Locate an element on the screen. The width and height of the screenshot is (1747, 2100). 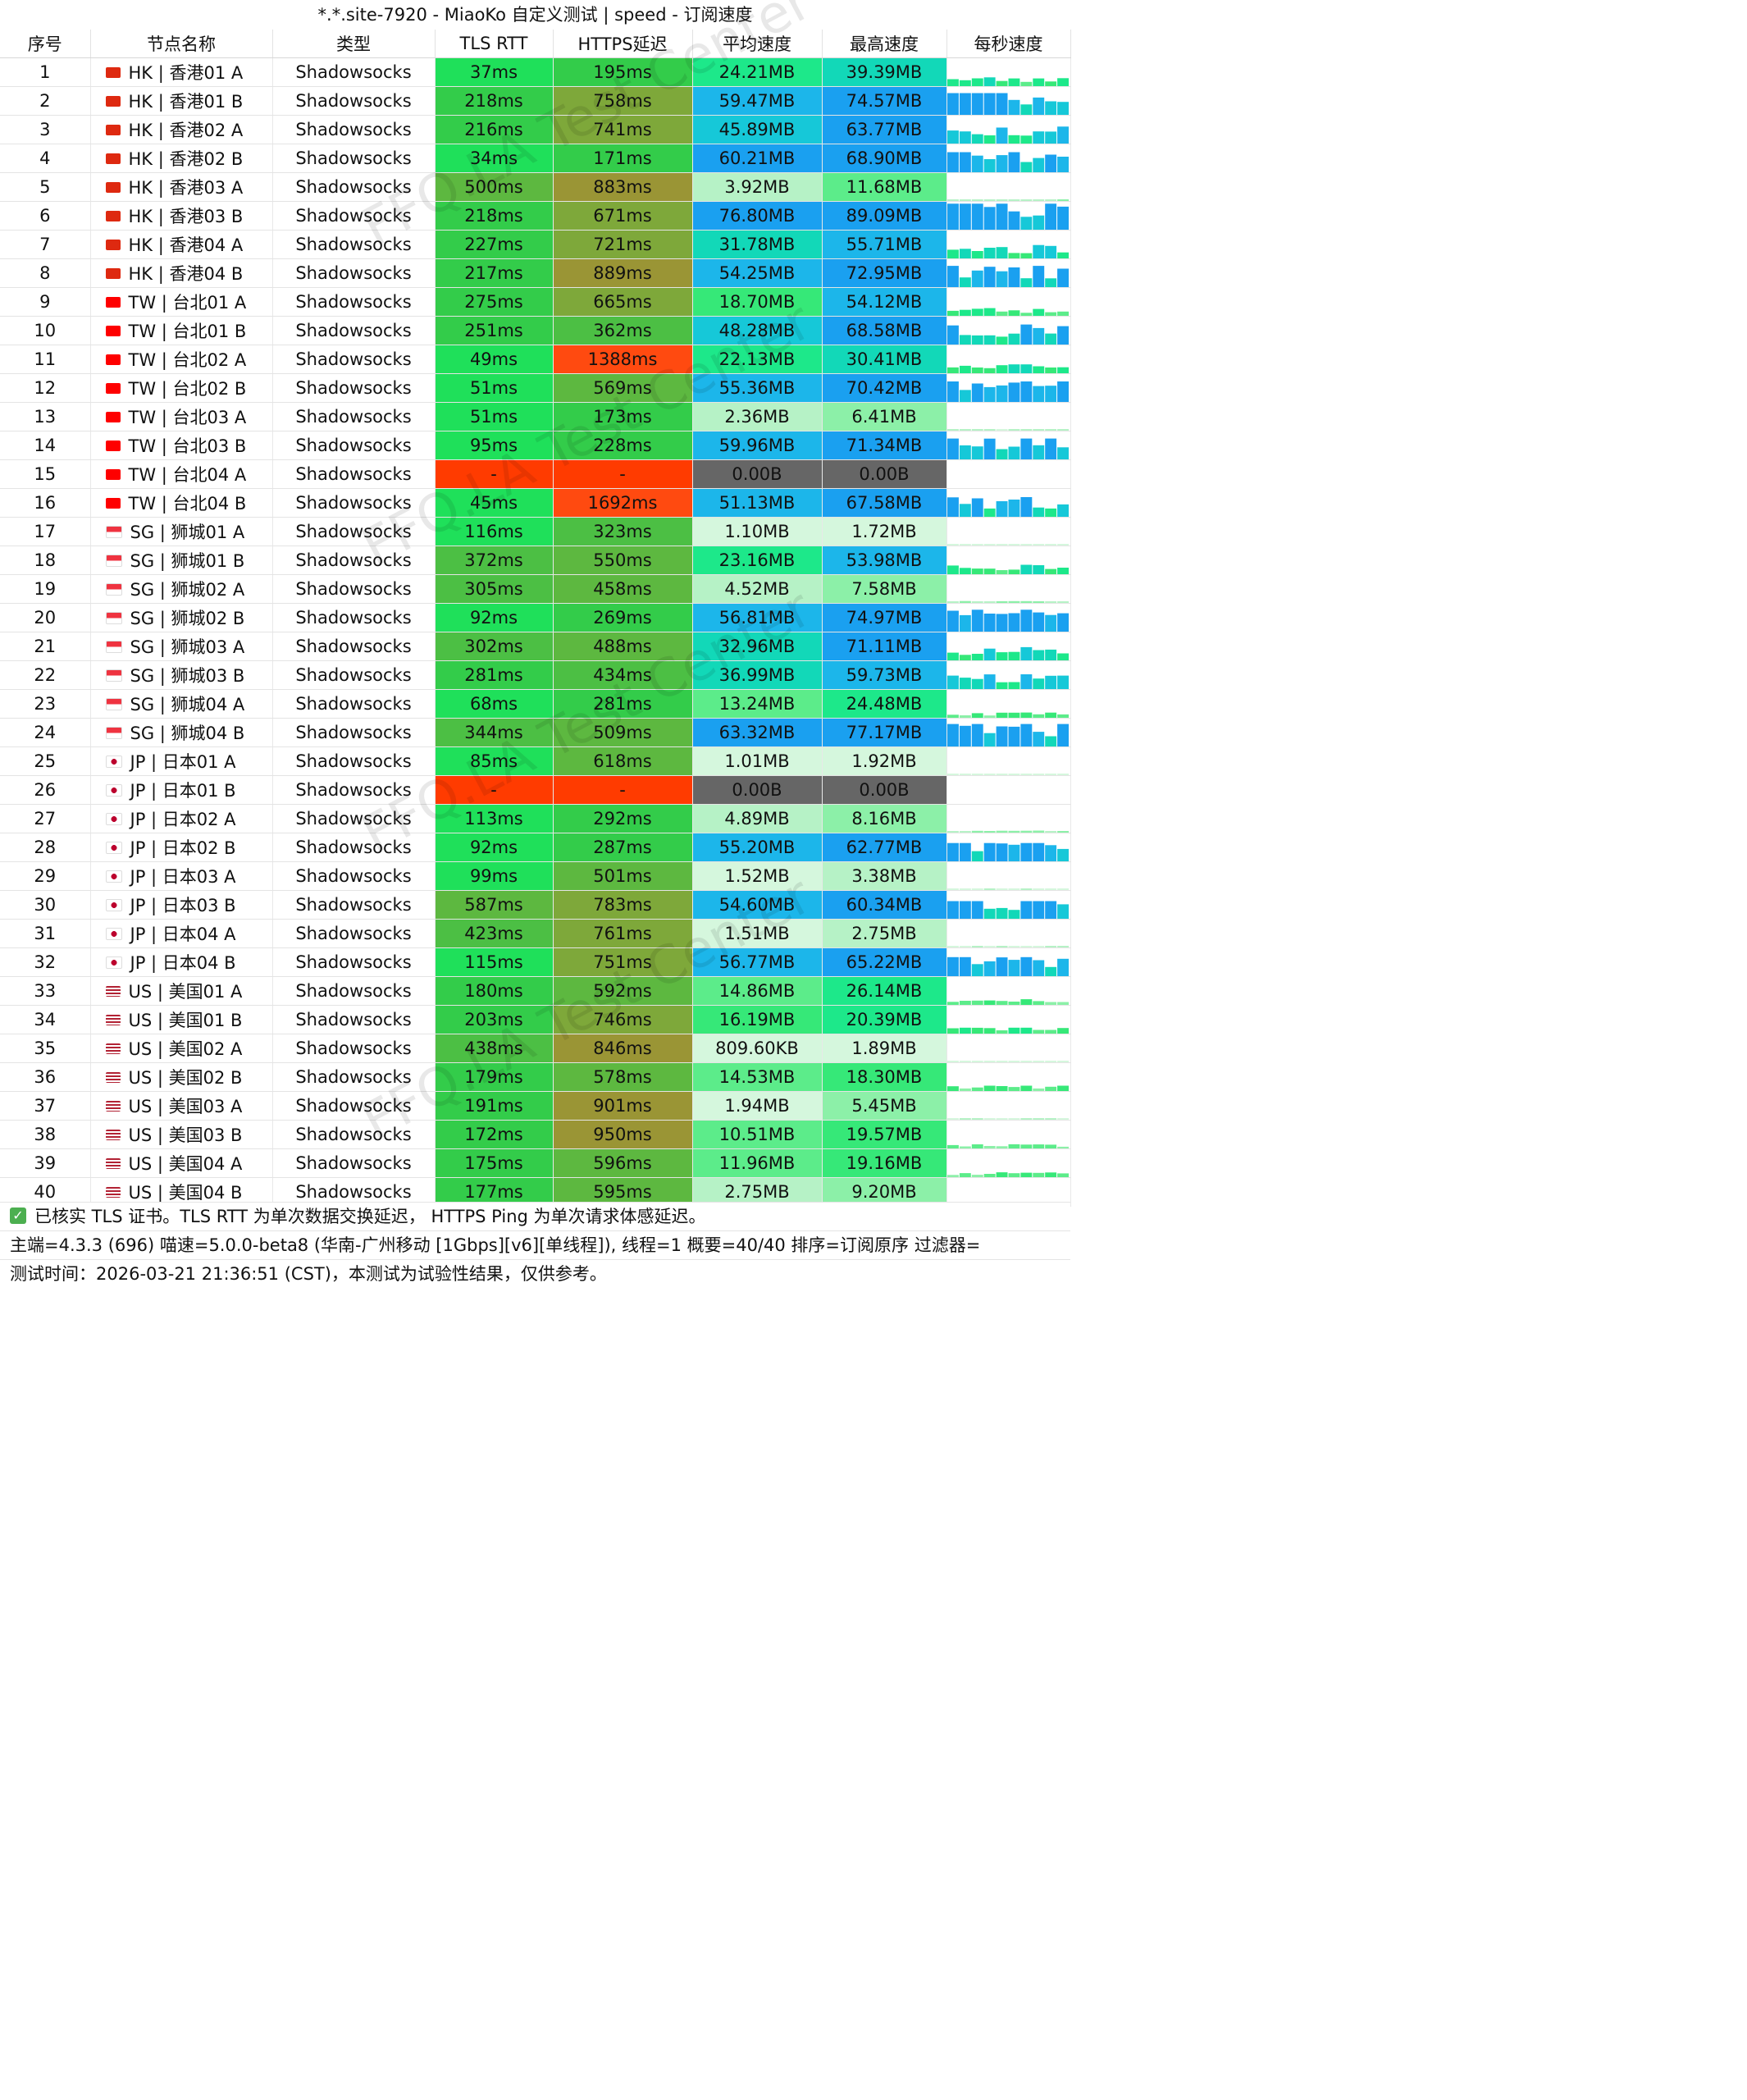
cell-avg-speed: 59.47MB is located at coordinates (757, 101).